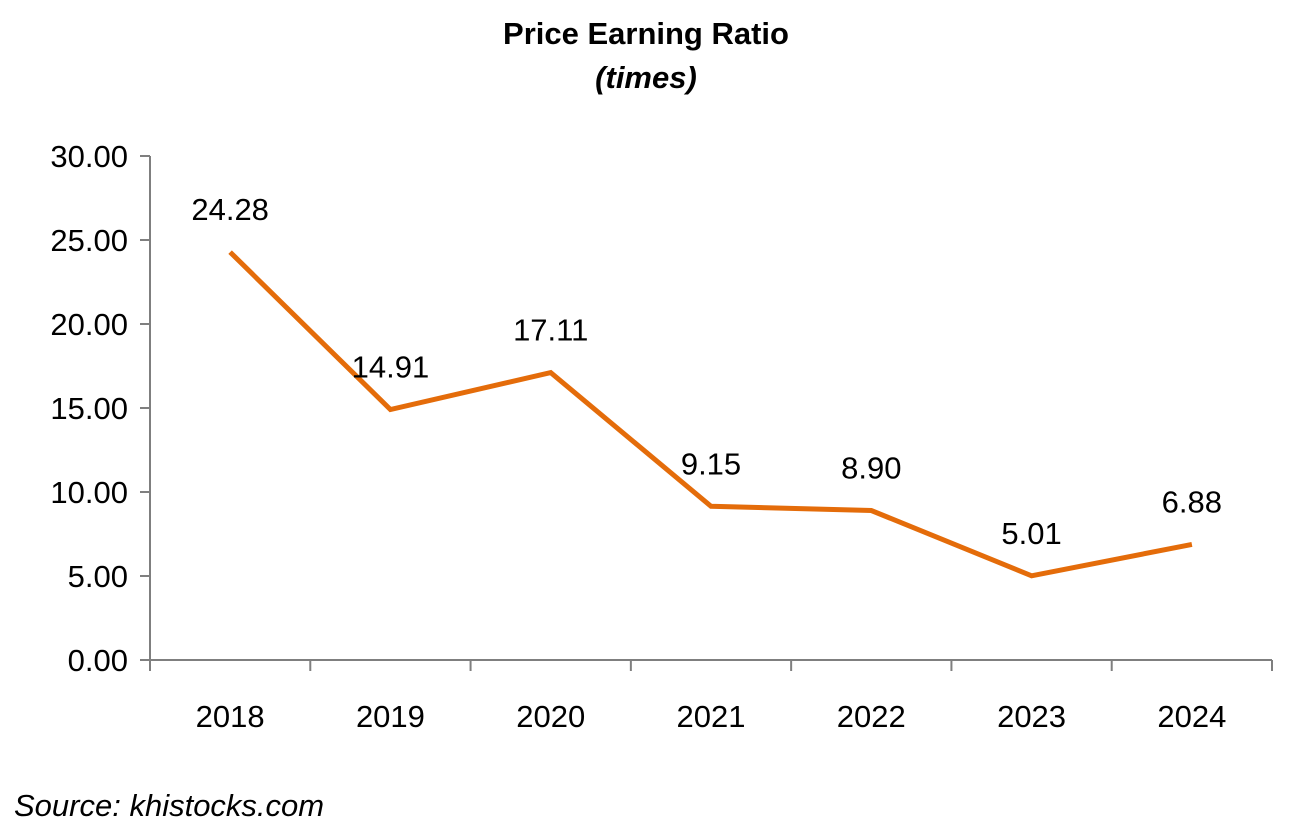 The height and width of the screenshot is (839, 1292). I want to click on x-tick-label: 2019, so click(390, 716).